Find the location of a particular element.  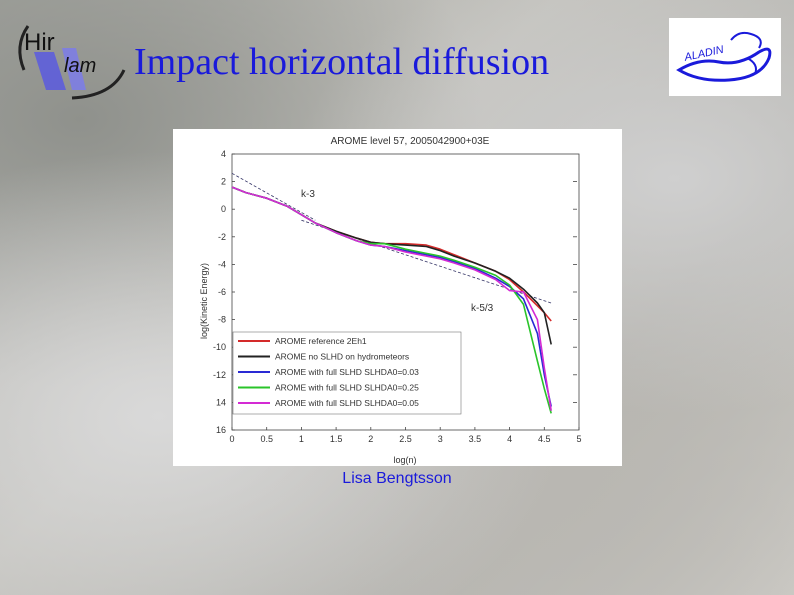

legend-entry: AROME no SLHD on hydrometeors is located at coordinates (342, 357).